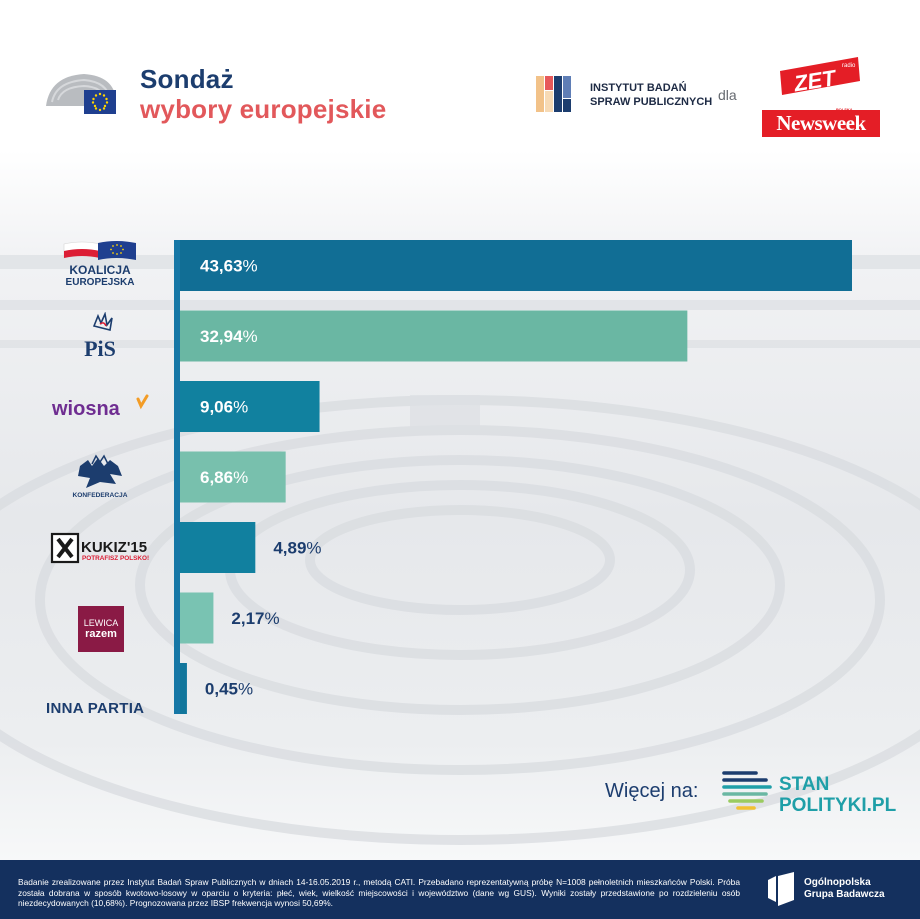 The height and width of the screenshot is (919, 920). Describe the element at coordinates (224, 407) in the screenshot. I see `bar-value-label-2: 9,06%` at that location.